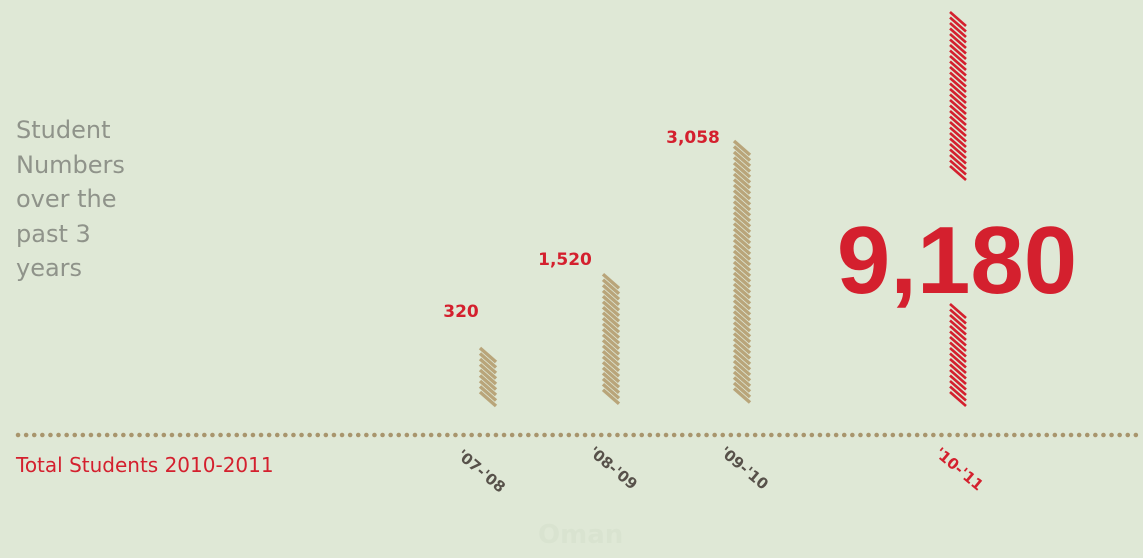 This screenshot has height=558, width=1143. What do you see at coordinates (70, 164) in the screenshot?
I see `side-title-line: Numbers` at bounding box center [70, 164].